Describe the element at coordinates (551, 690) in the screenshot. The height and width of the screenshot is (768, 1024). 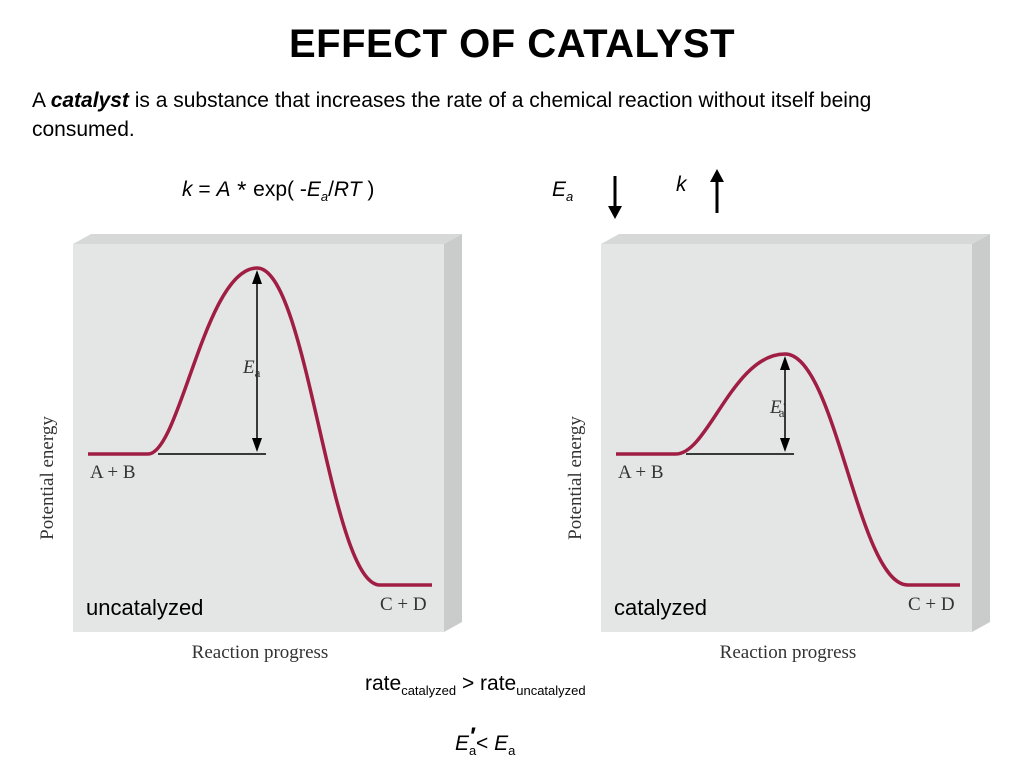
I see `rate-2-sub: uncatalyzed` at that location.